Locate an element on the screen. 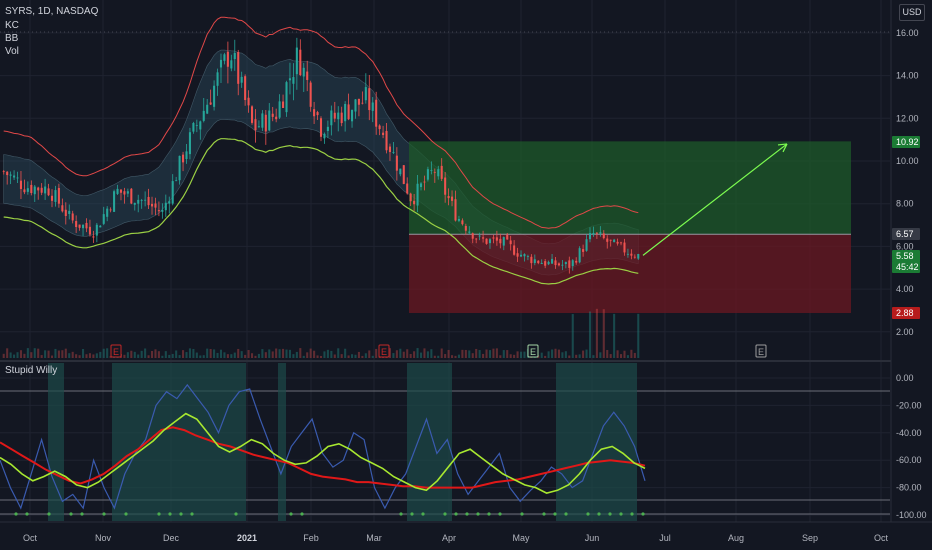  projection-arrow is located at coordinates (715, 199).